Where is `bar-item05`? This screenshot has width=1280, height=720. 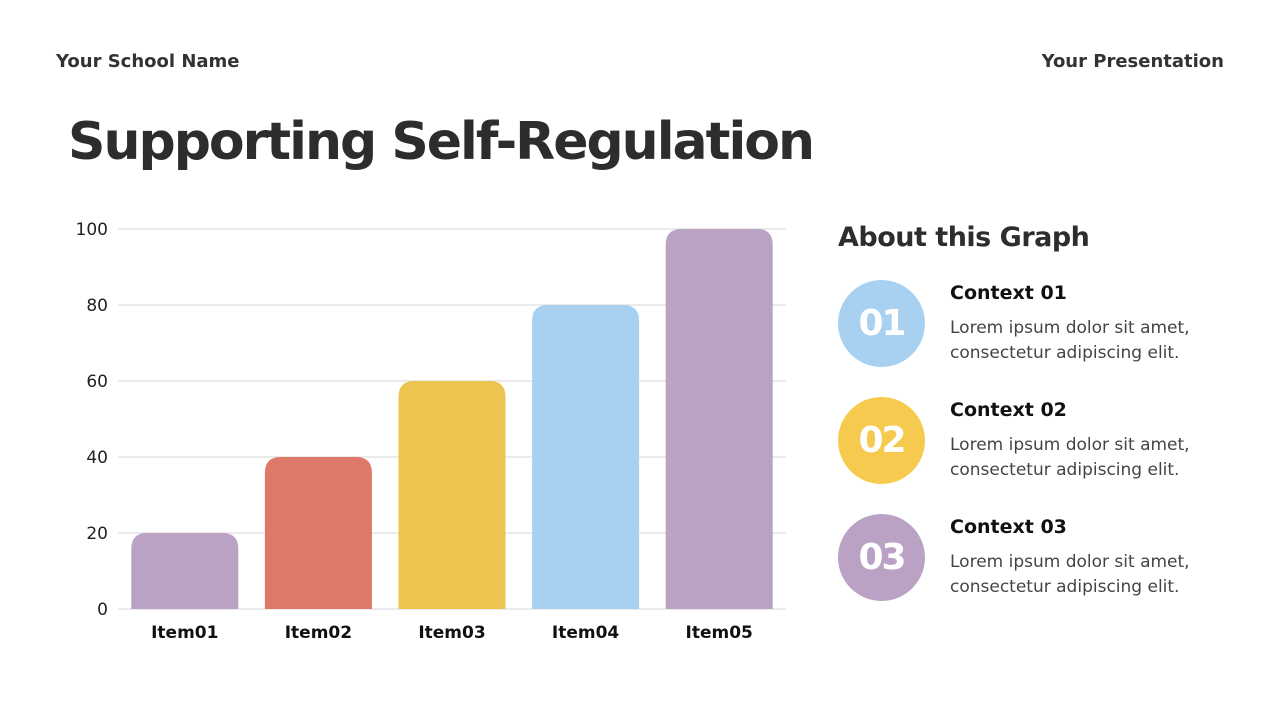
bar-item05 is located at coordinates (719, 419).